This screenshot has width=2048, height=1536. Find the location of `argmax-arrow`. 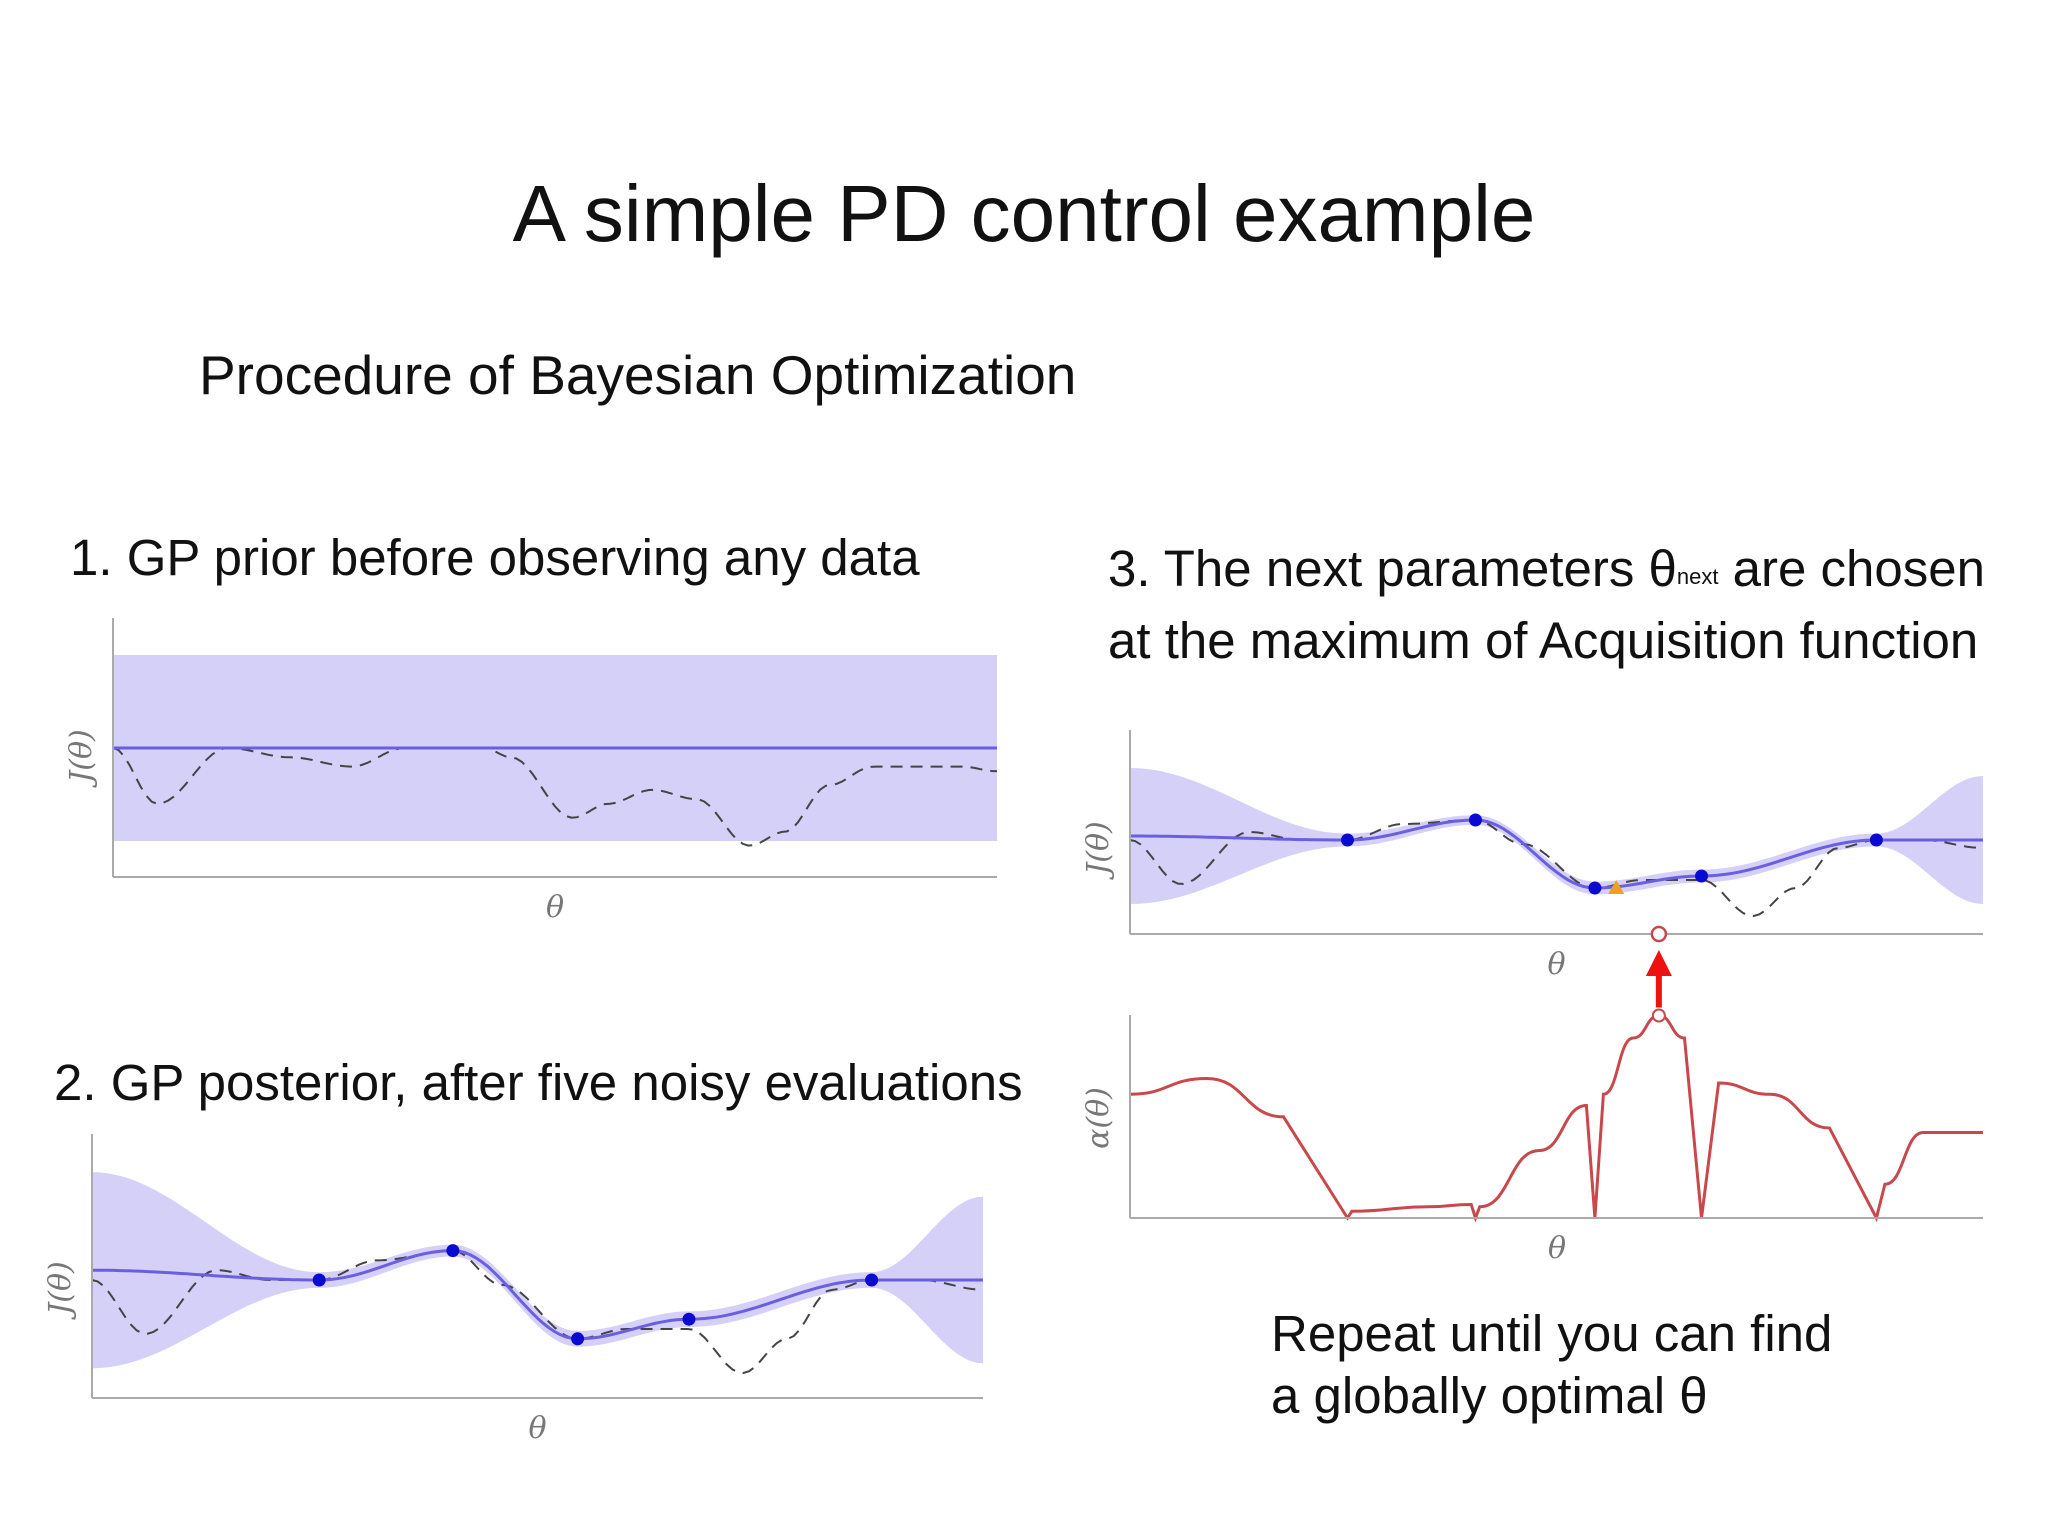

argmax-arrow is located at coordinates (1658, 966).